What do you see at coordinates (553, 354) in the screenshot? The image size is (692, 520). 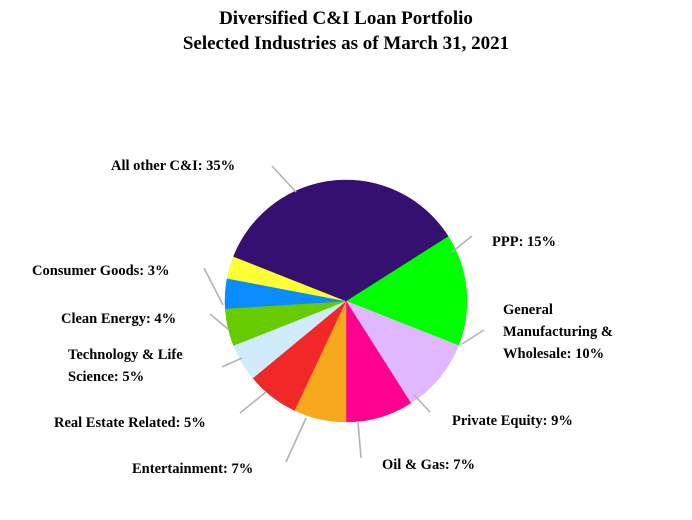 I see `slice-label-line: Wholesale: 10%` at bounding box center [553, 354].